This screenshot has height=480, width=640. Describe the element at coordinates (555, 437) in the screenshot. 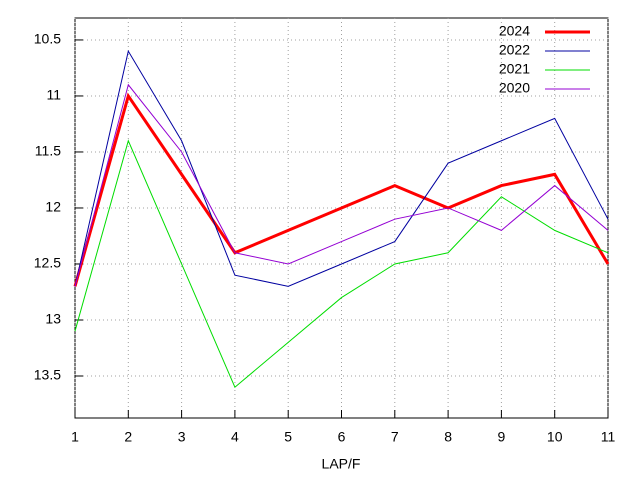

I see `x-tick-label: 10` at that location.